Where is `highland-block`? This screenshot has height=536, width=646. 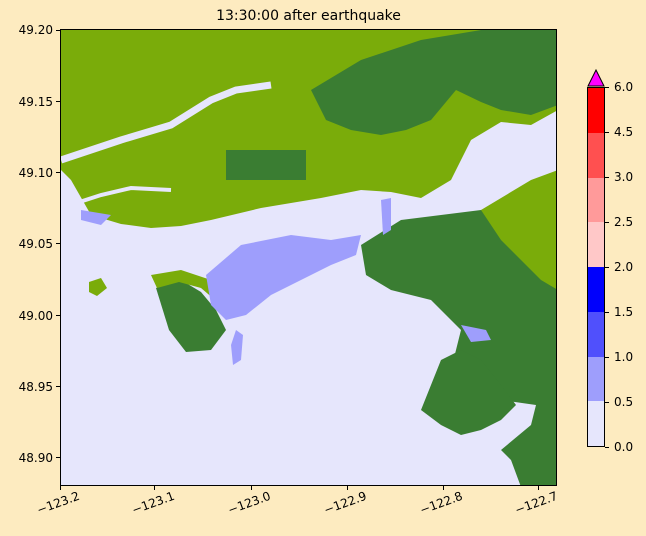
highland-block is located at coordinates (266, 165).